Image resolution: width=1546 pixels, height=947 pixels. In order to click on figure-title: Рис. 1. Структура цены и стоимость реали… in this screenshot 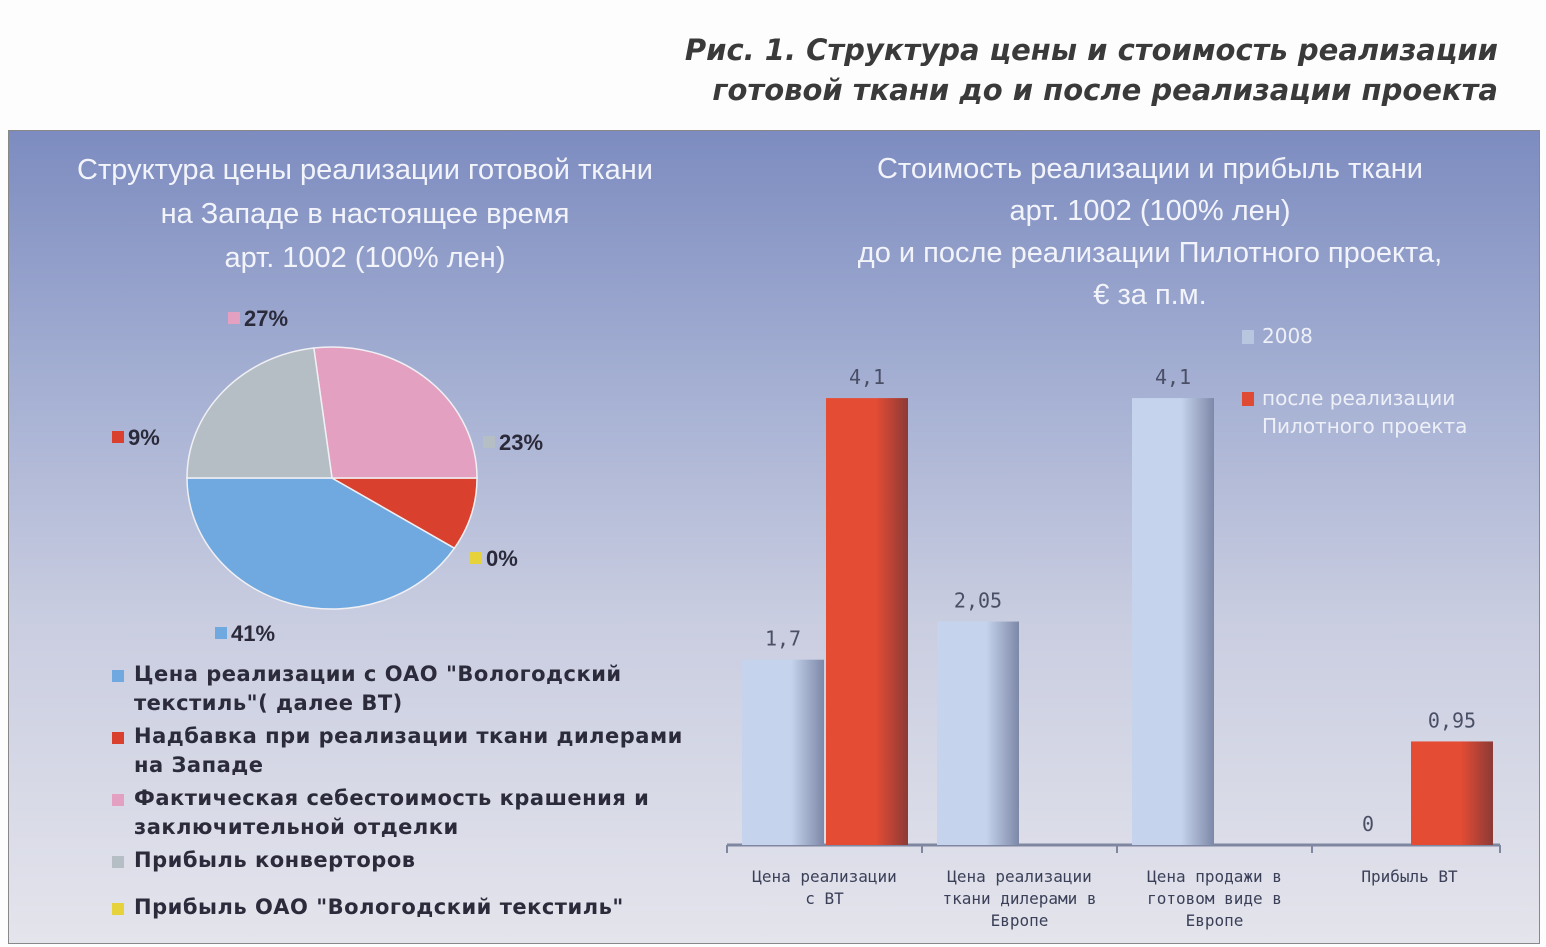, I will do `click(1091, 70)`.